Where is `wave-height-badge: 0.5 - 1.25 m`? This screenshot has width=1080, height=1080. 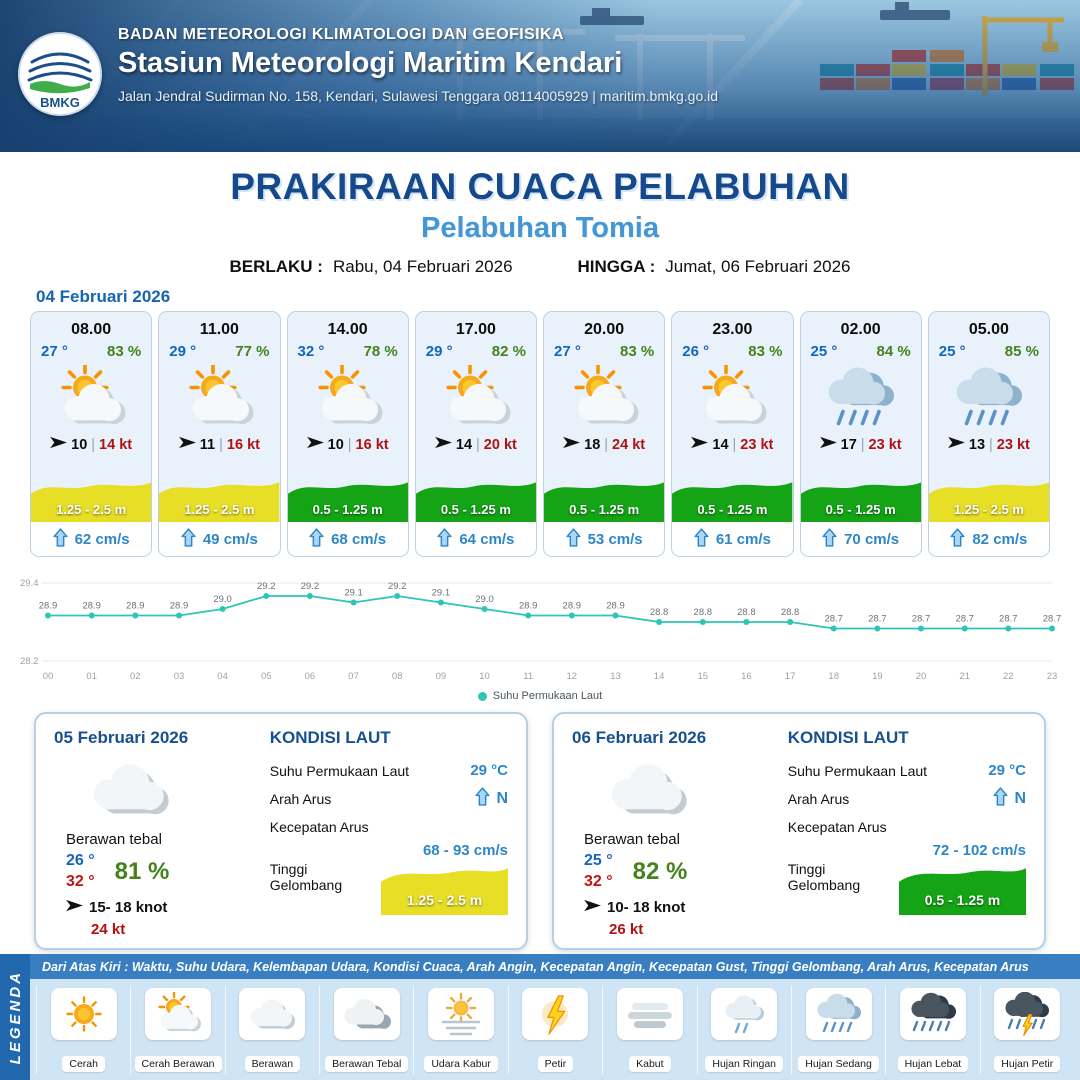
wave-height-badge: 0.5 - 1.25 m is located at coordinates (962, 888).